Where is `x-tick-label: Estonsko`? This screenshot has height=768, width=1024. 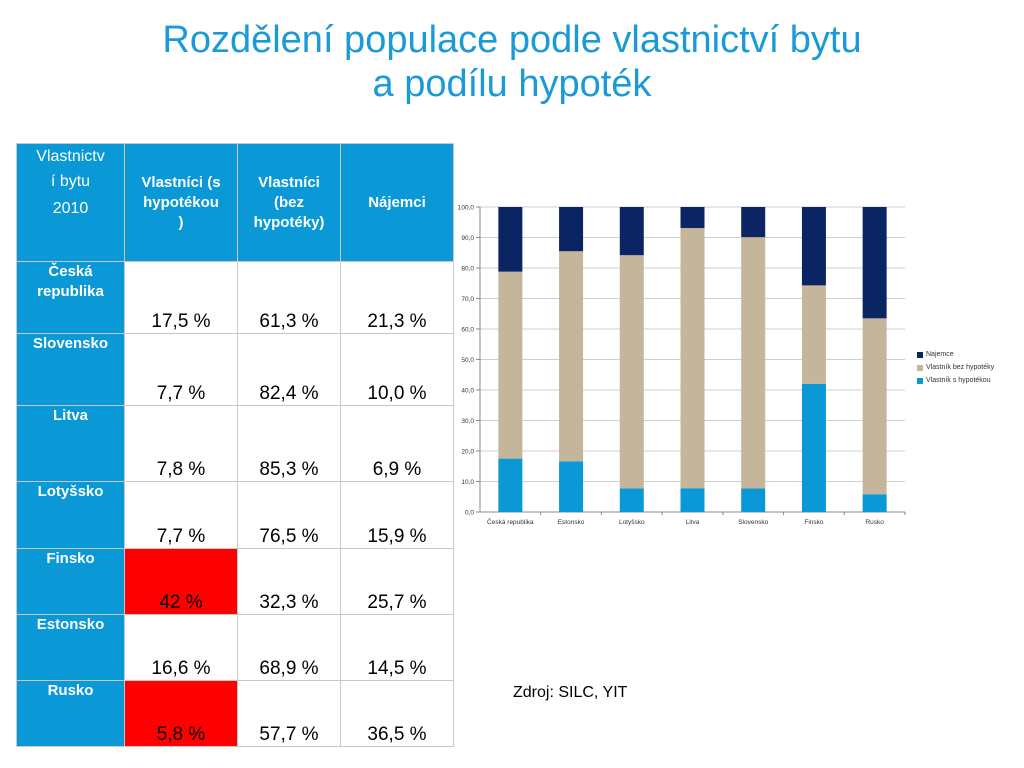
x-tick-label: Estonsko is located at coordinates (571, 522).